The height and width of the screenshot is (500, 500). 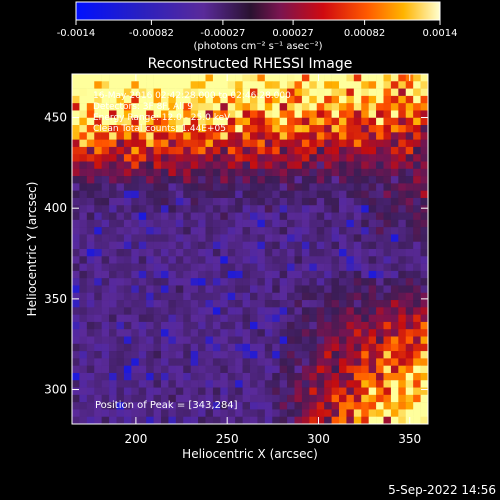 What do you see at coordinates (440, 33) in the screenshot?
I see `colorbar-tick-label: 0.0014` at bounding box center [440, 33].